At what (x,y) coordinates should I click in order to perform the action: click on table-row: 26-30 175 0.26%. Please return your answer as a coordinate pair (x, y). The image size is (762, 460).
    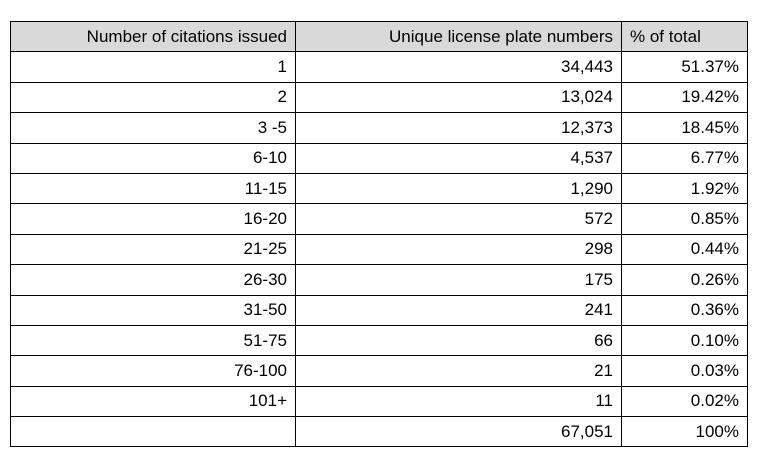
    Looking at the image, I should click on (379, 280).